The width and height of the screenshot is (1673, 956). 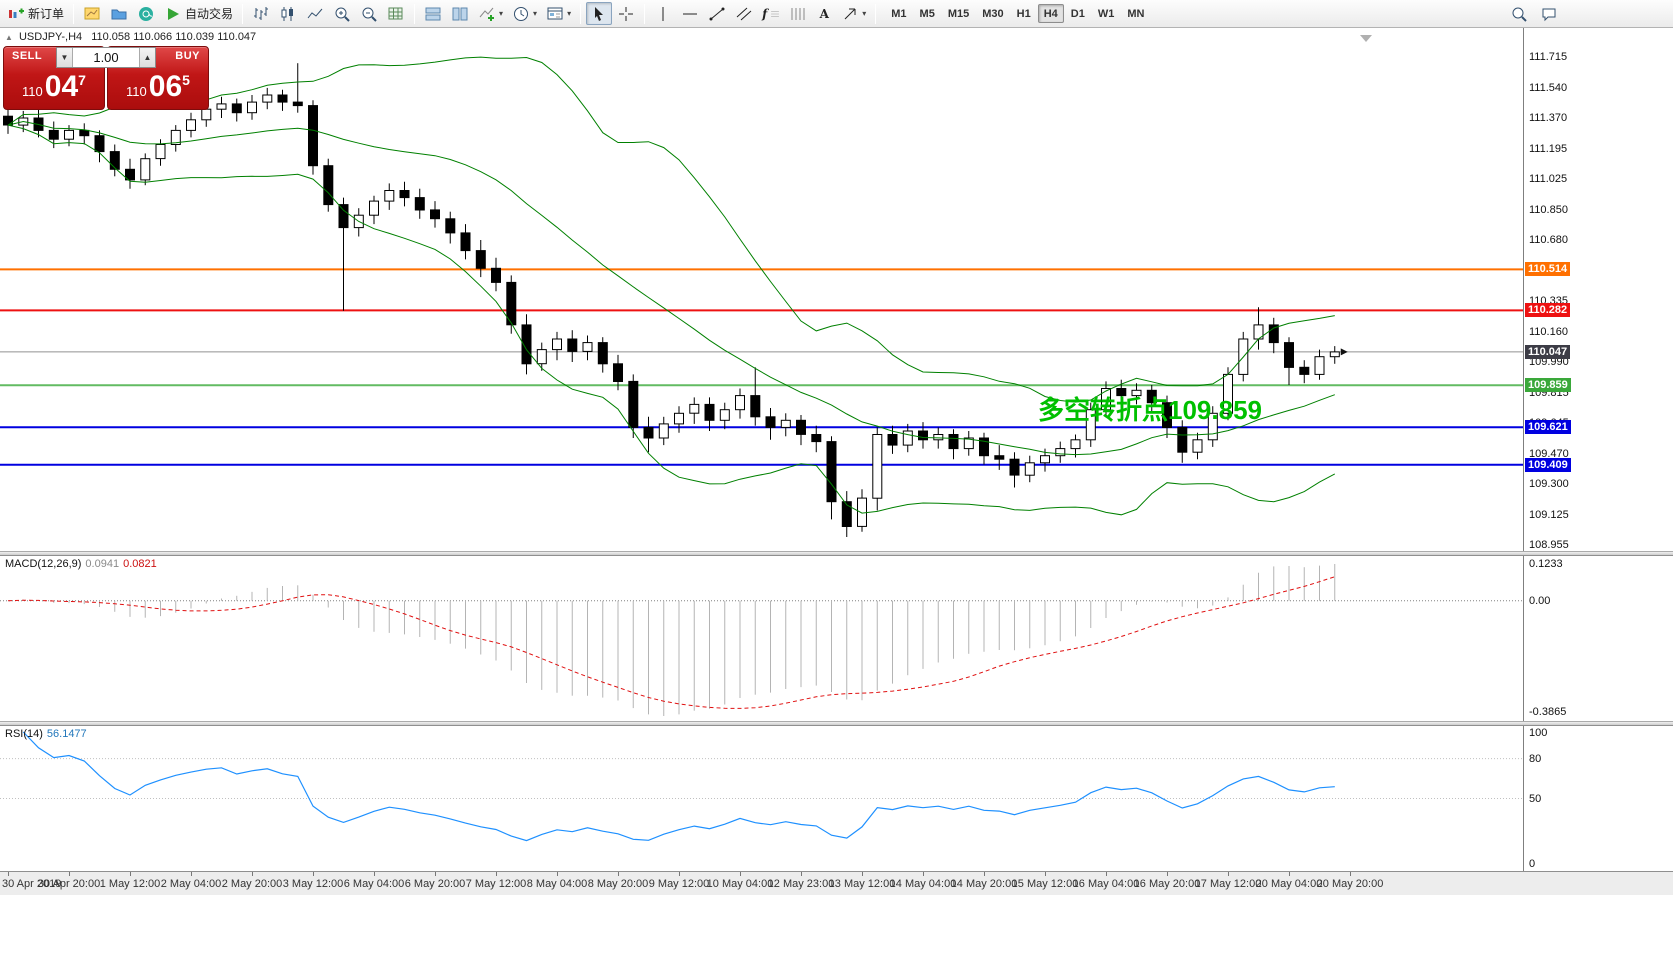 I want to click on macd-scale: 0.1233 0.00 -0.3865, so click(x=1598, y=638).